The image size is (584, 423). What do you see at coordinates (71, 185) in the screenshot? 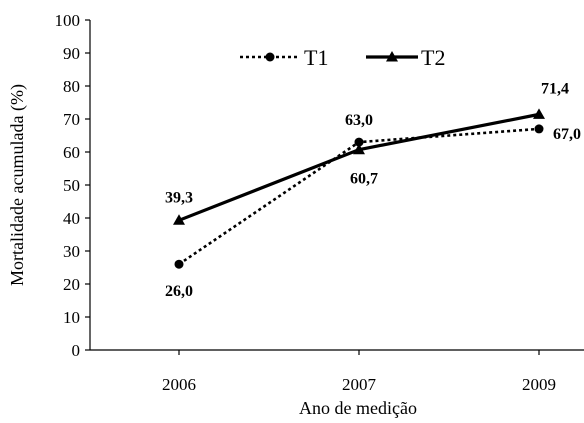
I see `y-tick-label: 50` at bounding box center [71, 185].